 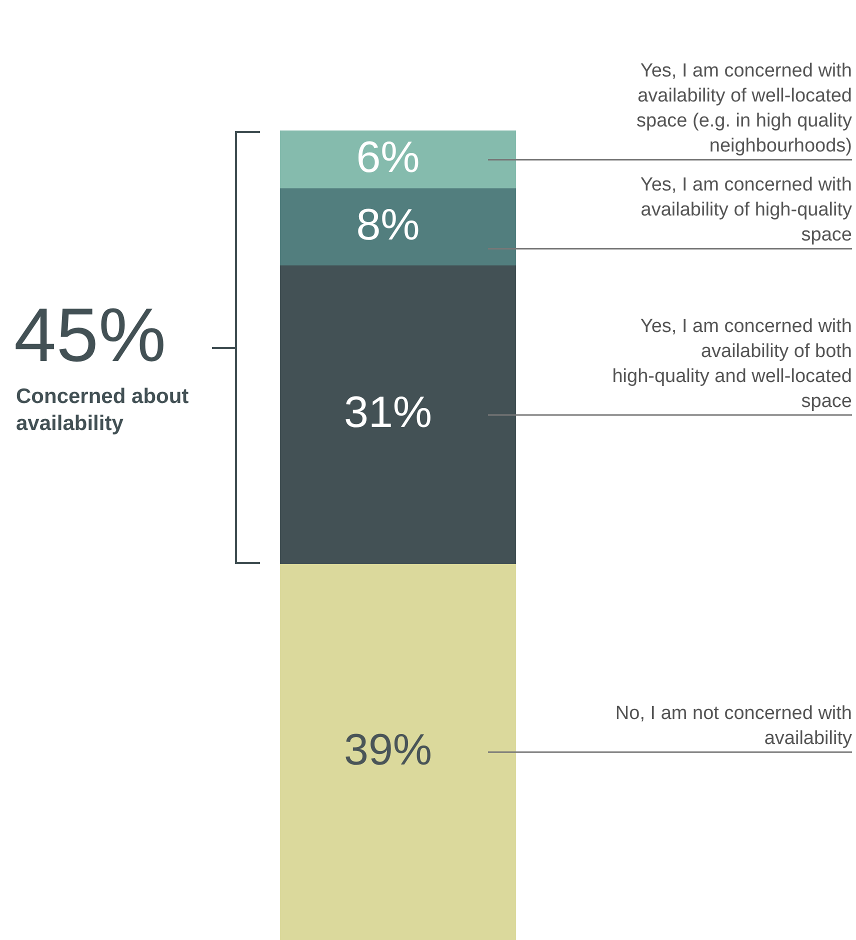 I want to click on text: 45%, so click(x=90, y=335).